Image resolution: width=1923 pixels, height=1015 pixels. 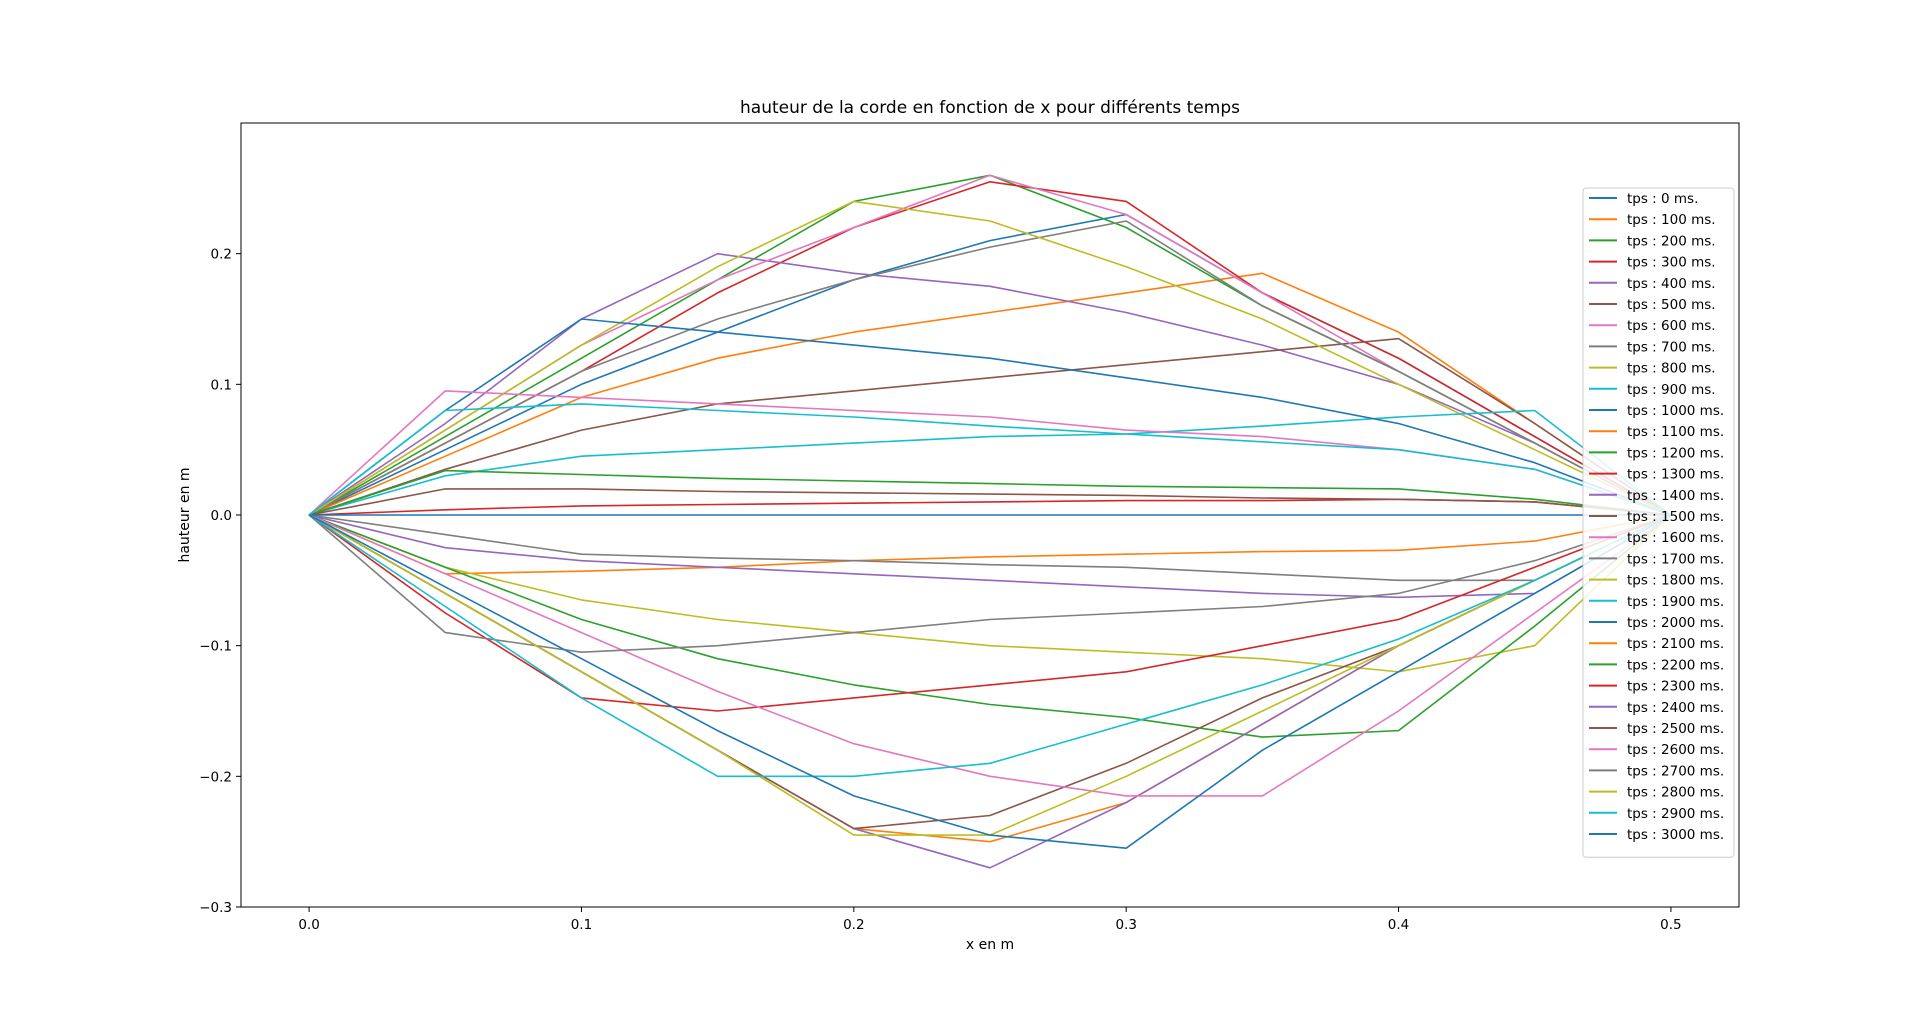 I want to click on legend-label: tps : 900 ms., so click(x=1671, y=390).